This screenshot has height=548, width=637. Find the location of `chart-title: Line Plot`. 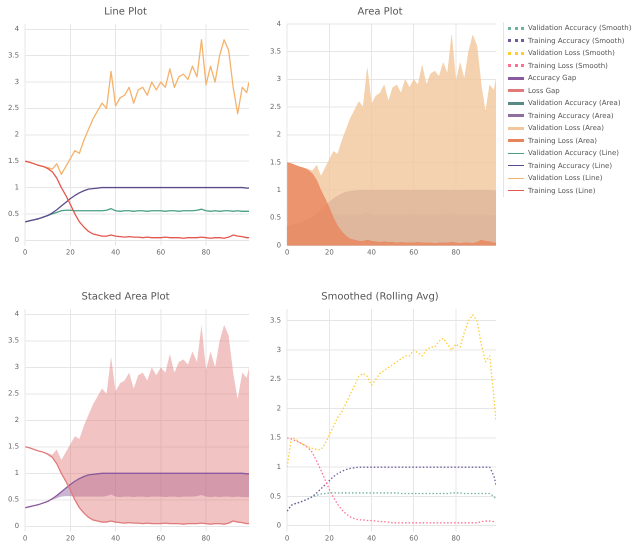

chart-title: Line Plot is located at coordinates (126, 12).